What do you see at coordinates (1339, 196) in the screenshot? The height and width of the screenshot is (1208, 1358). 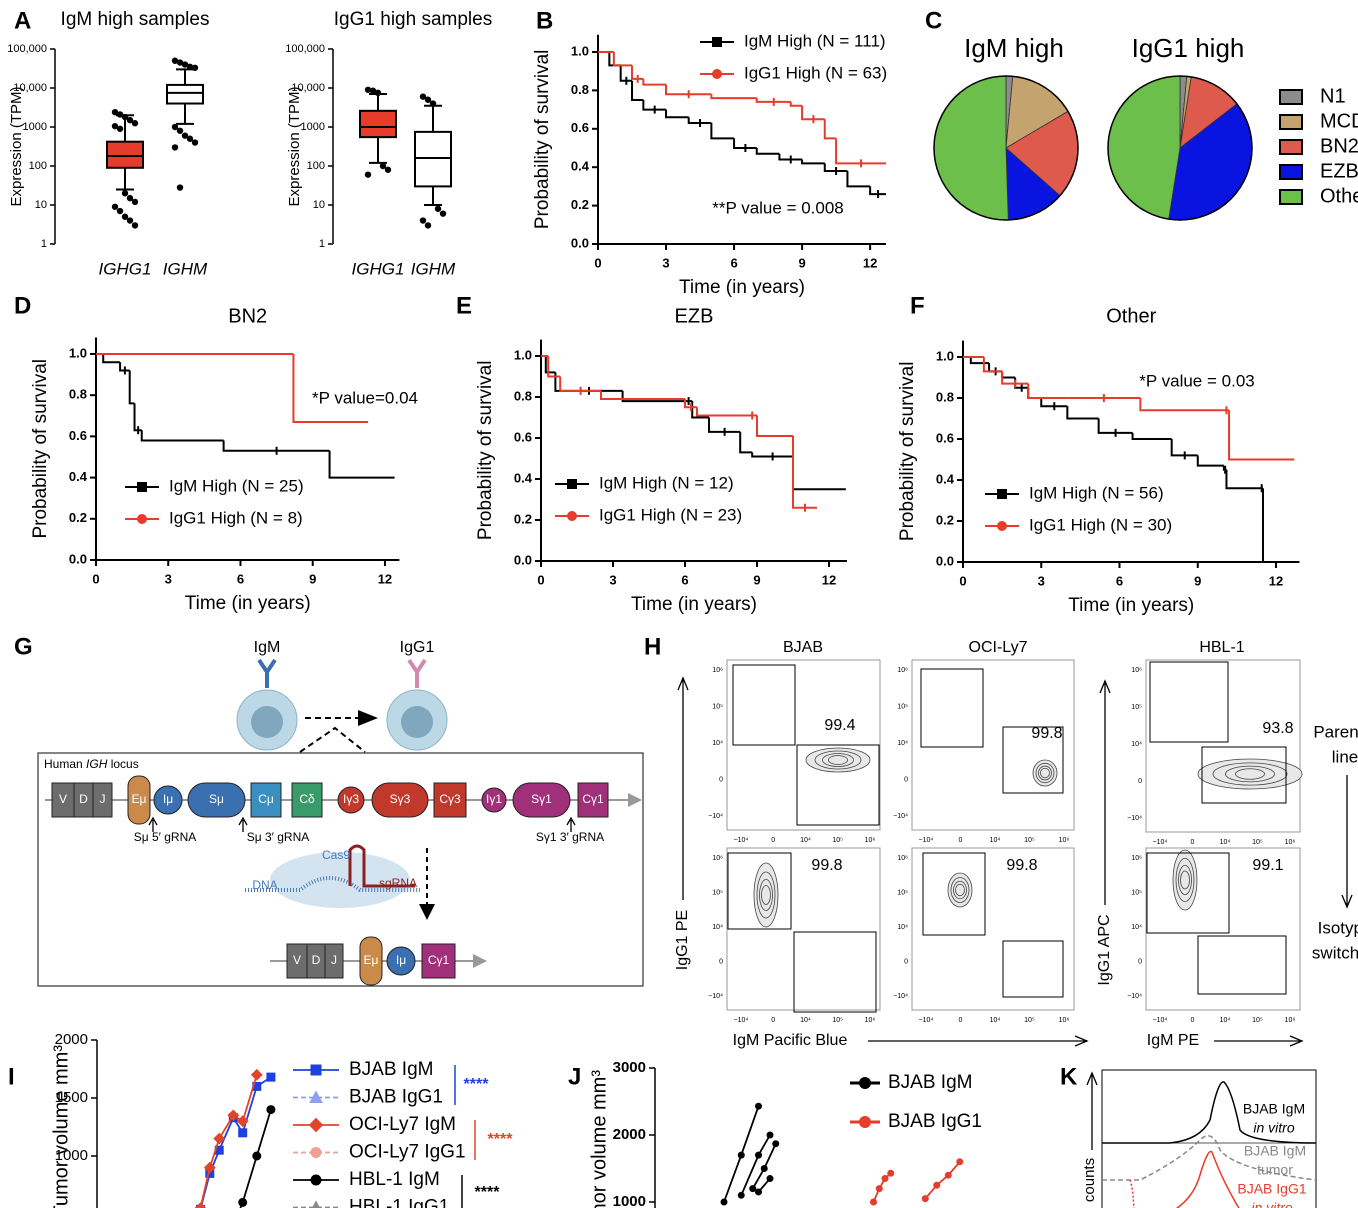 I see `legend-label: Other` at bounding box center [1339, 196].